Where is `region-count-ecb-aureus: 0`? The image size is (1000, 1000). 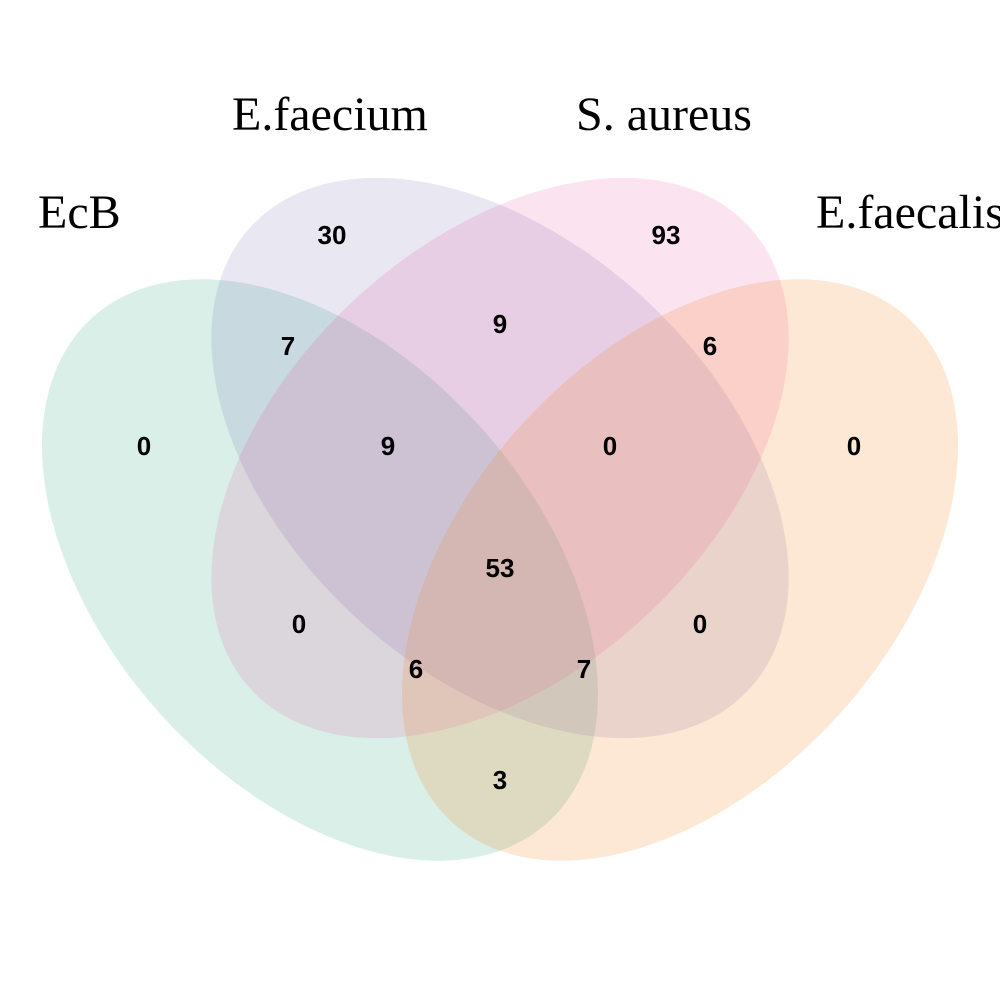
region-count-ecb-aureus: 0 is located at coordinates (299, 624).